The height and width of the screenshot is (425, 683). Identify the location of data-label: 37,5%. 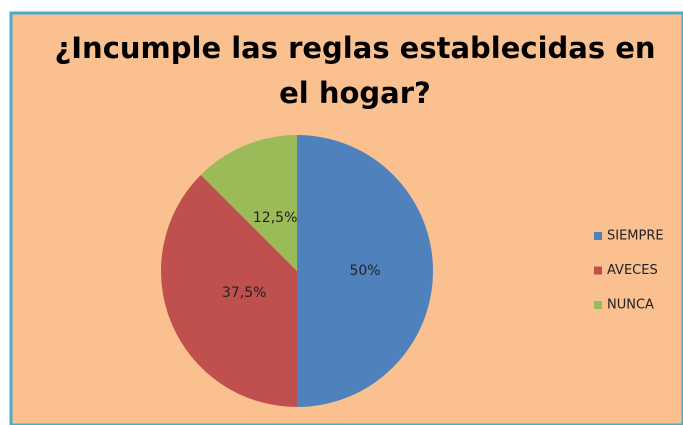
(244, 293).